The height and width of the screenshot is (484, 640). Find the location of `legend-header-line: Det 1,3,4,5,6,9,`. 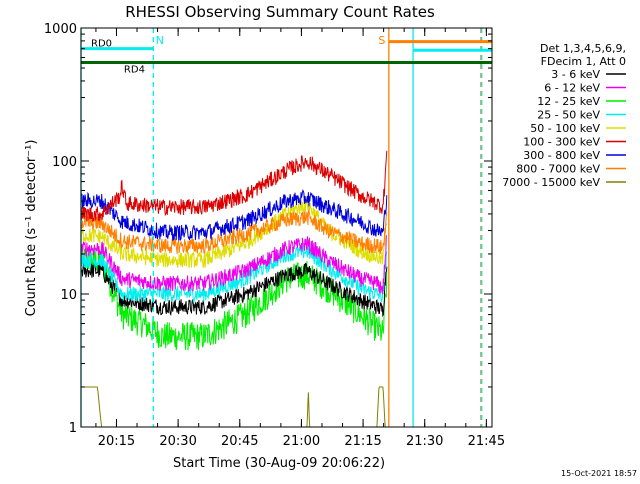

legend-header-line: Det 1,3,4,5,6,9, is located at coordinates (583, 48).